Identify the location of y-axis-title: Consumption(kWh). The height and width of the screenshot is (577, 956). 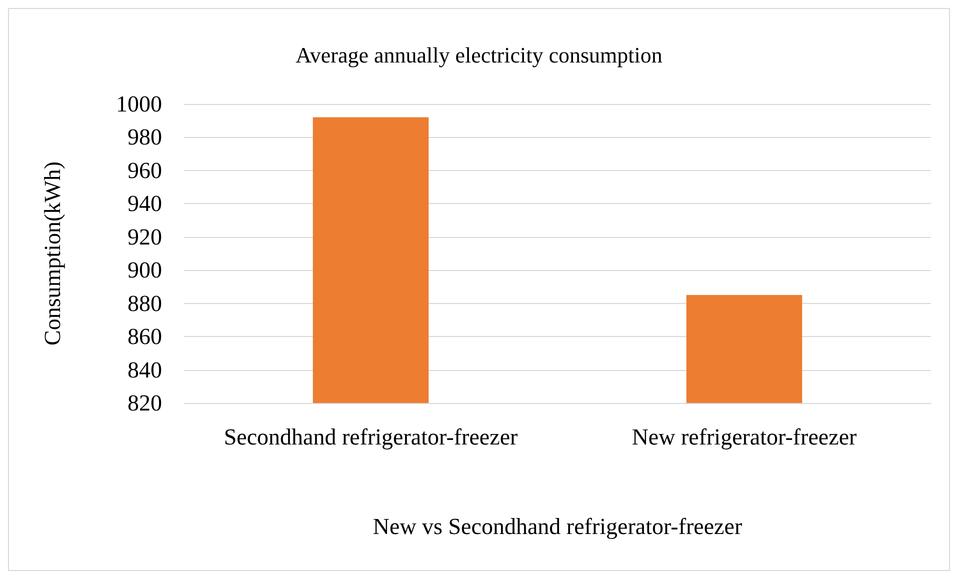
(52, 254).